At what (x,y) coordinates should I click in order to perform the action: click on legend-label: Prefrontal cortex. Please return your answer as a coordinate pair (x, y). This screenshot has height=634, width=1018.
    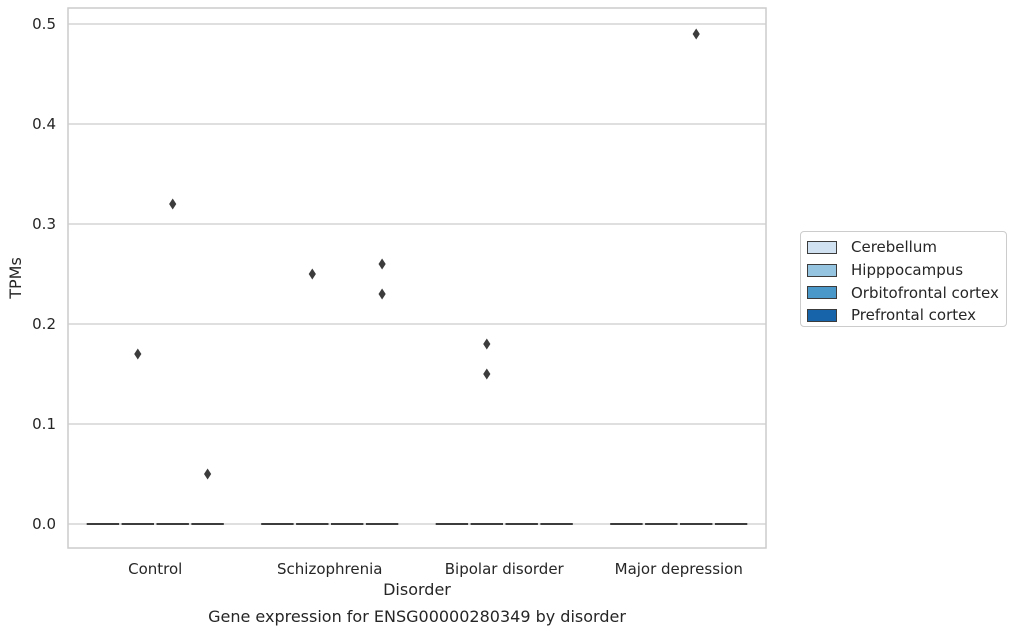
    Looking at the image, I should click on (913, 315).